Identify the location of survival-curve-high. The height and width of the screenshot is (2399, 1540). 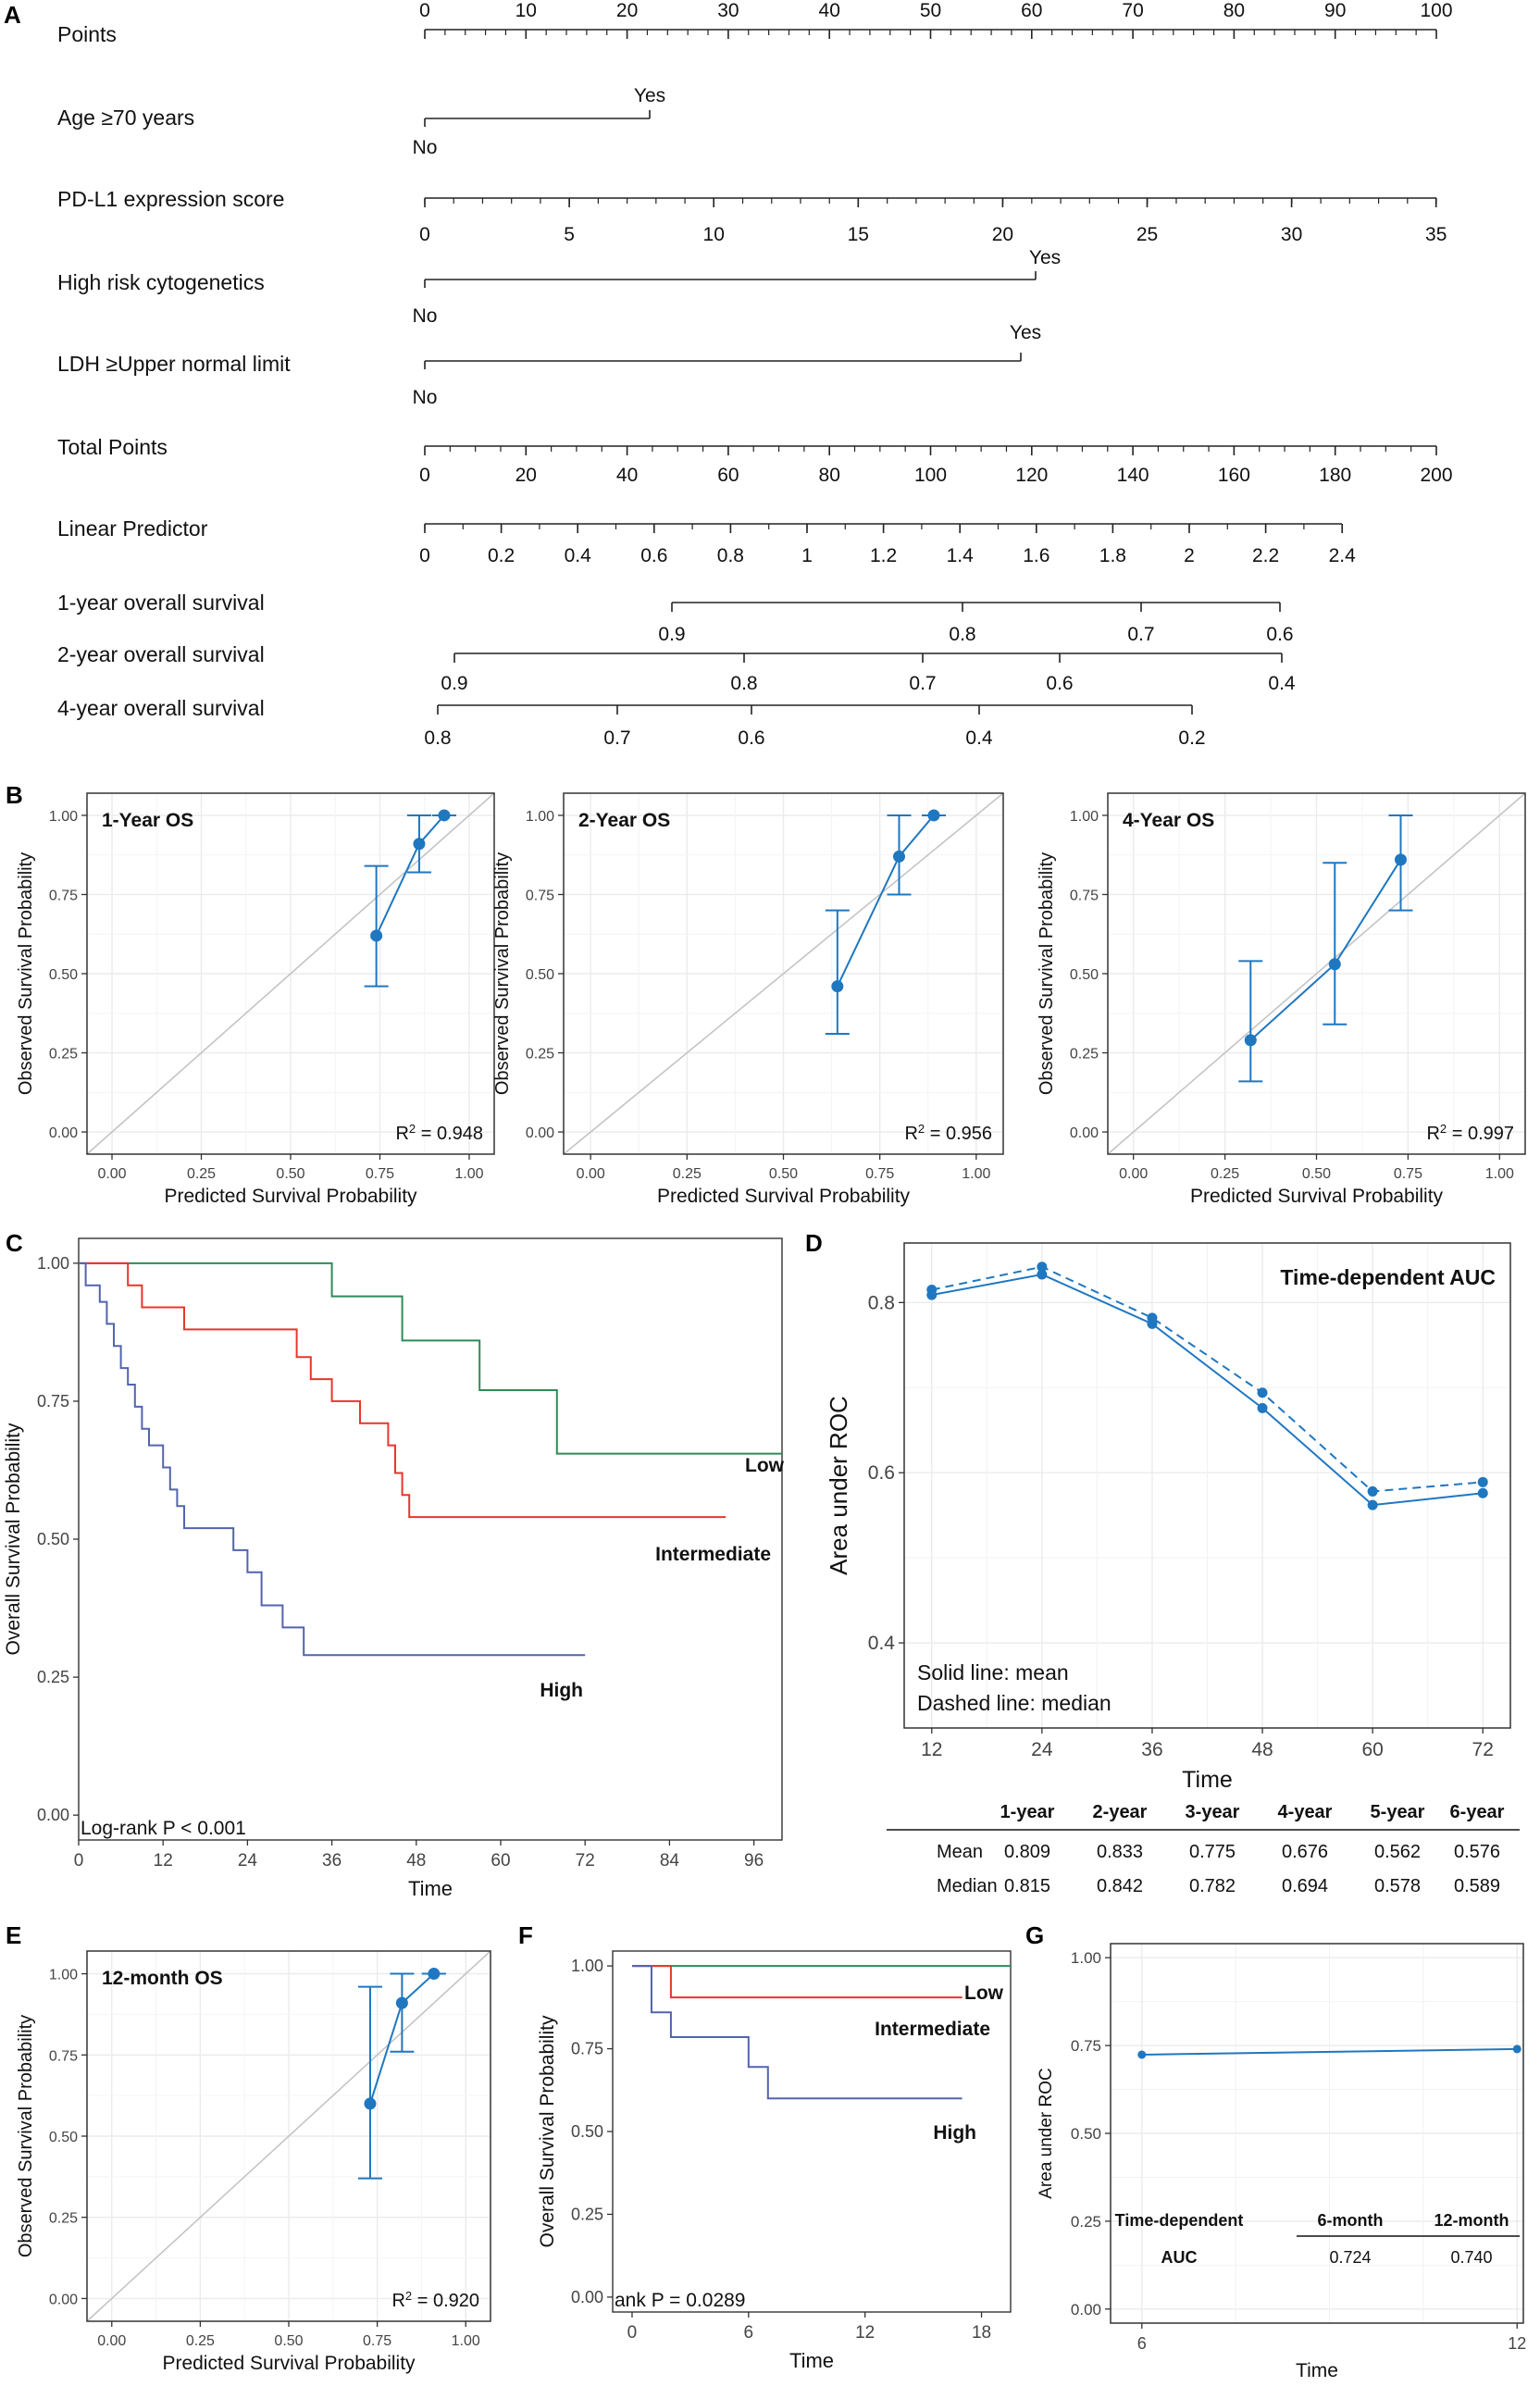
(332, 1459).